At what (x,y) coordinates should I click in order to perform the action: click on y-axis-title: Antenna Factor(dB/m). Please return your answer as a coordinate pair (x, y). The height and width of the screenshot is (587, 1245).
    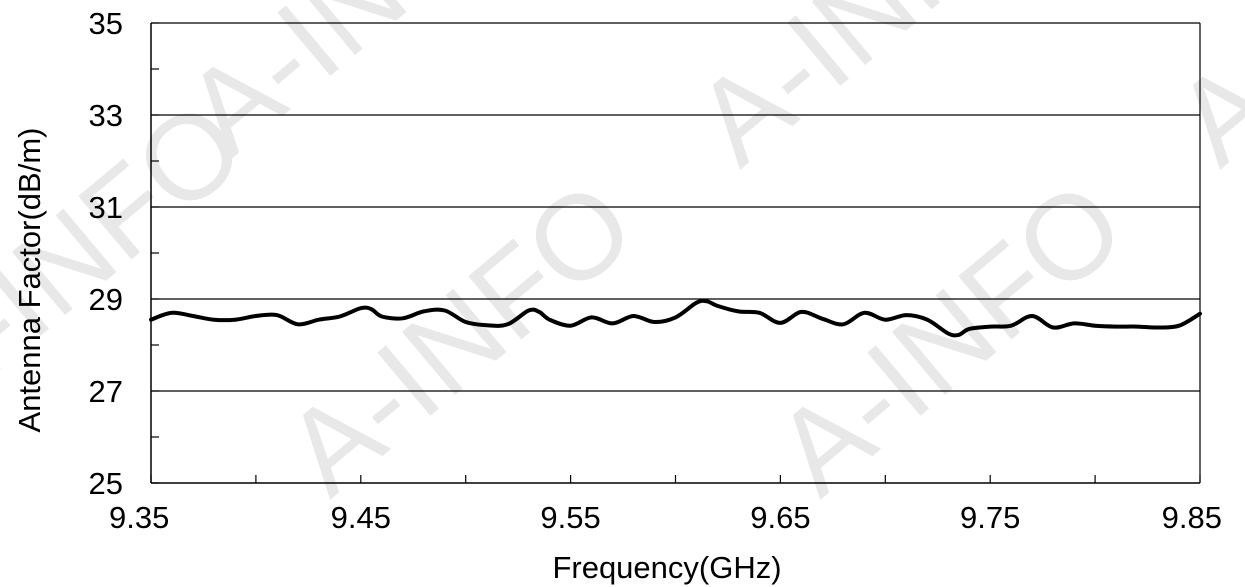
    Looking at the image, I should click on (29, 280).